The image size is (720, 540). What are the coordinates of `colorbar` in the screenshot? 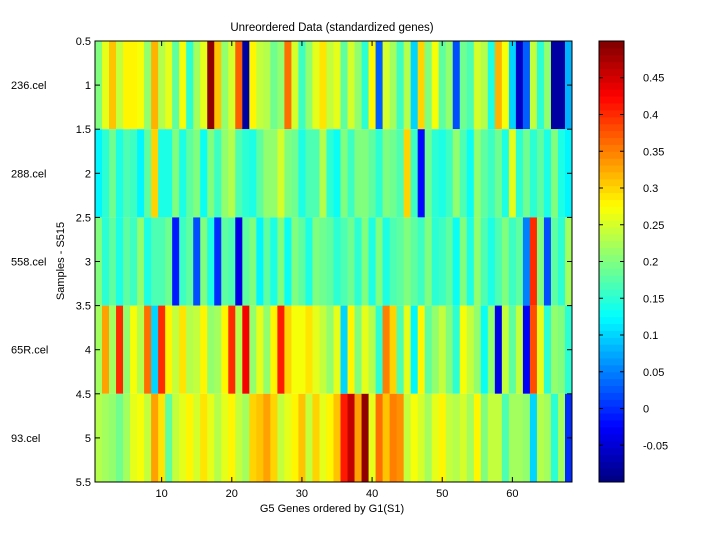 It's located at (611, 262).